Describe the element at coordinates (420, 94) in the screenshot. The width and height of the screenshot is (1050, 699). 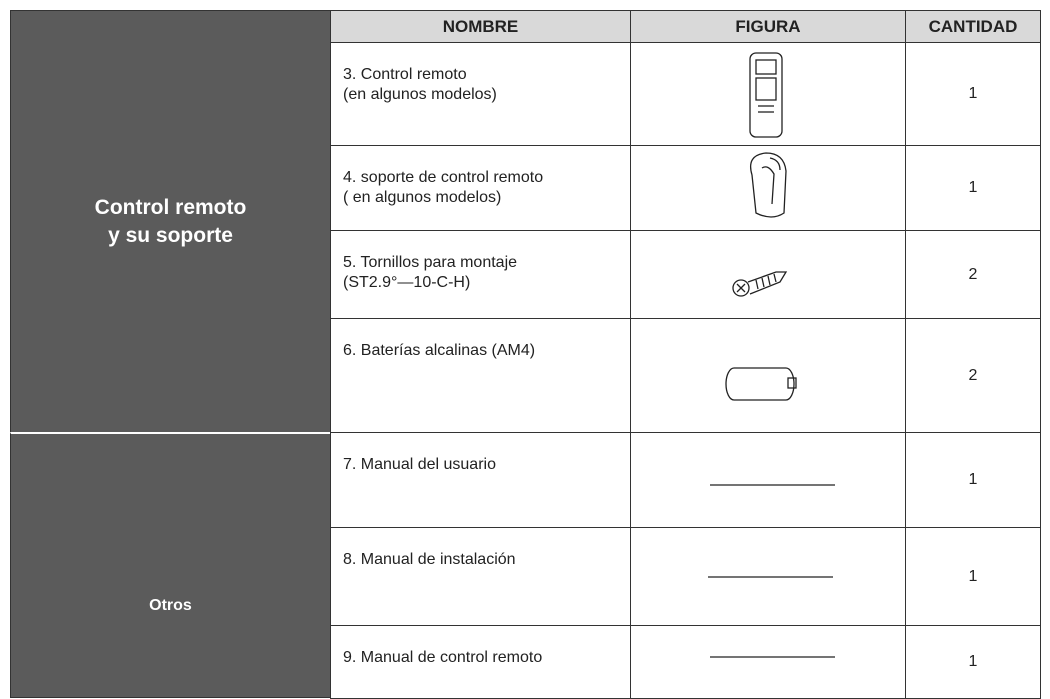
I see `name-line: (en algunos modelos)` at that location.